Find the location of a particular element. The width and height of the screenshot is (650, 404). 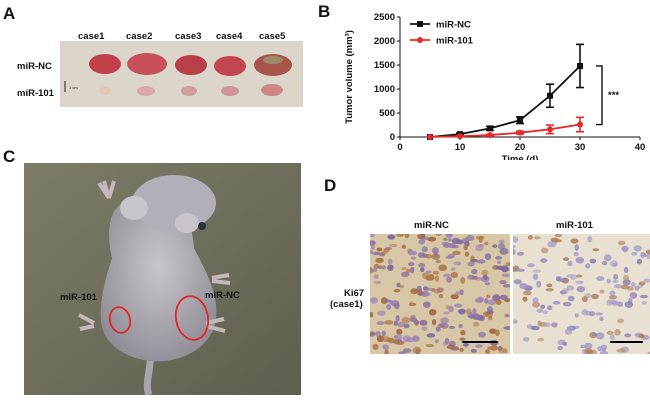

legend-label: miR-NC is located at coordinates (453, 25).